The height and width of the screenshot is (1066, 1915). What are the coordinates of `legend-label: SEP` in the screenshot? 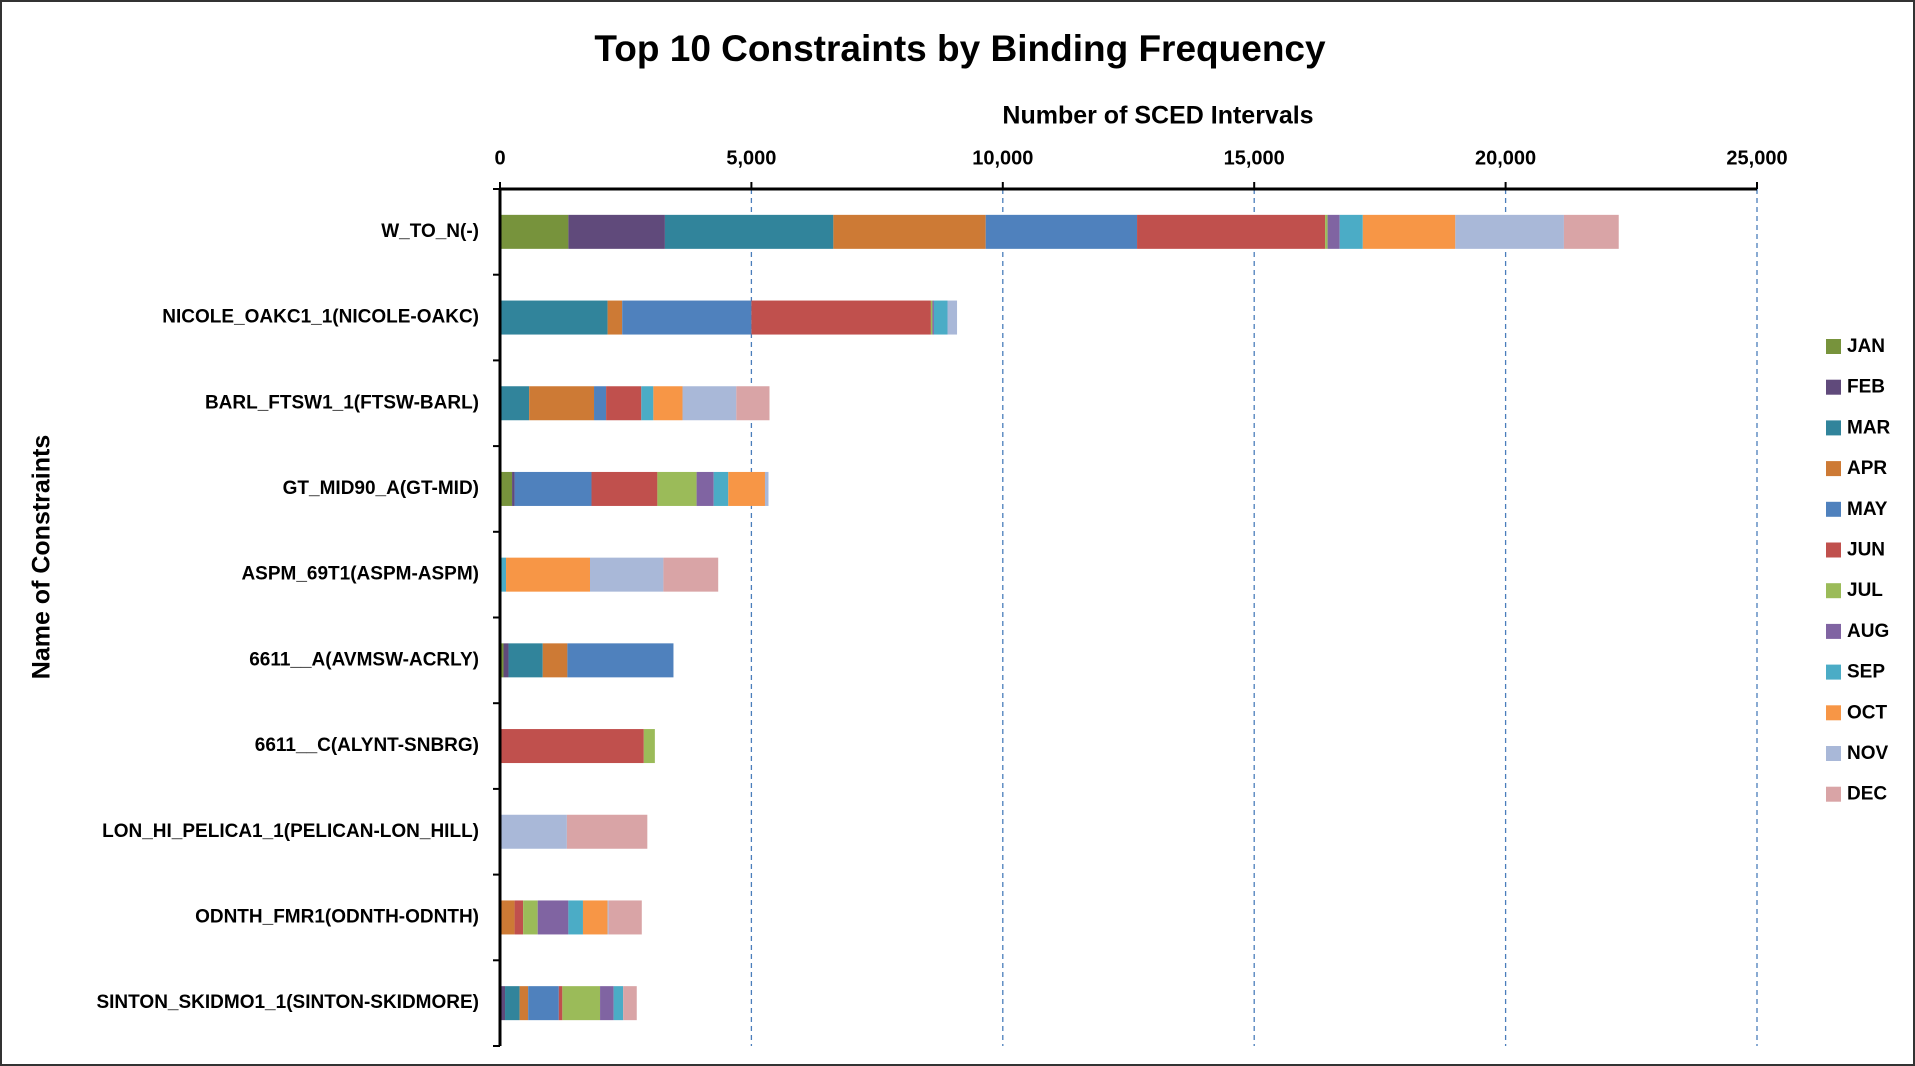 It's located at (1866, 672).